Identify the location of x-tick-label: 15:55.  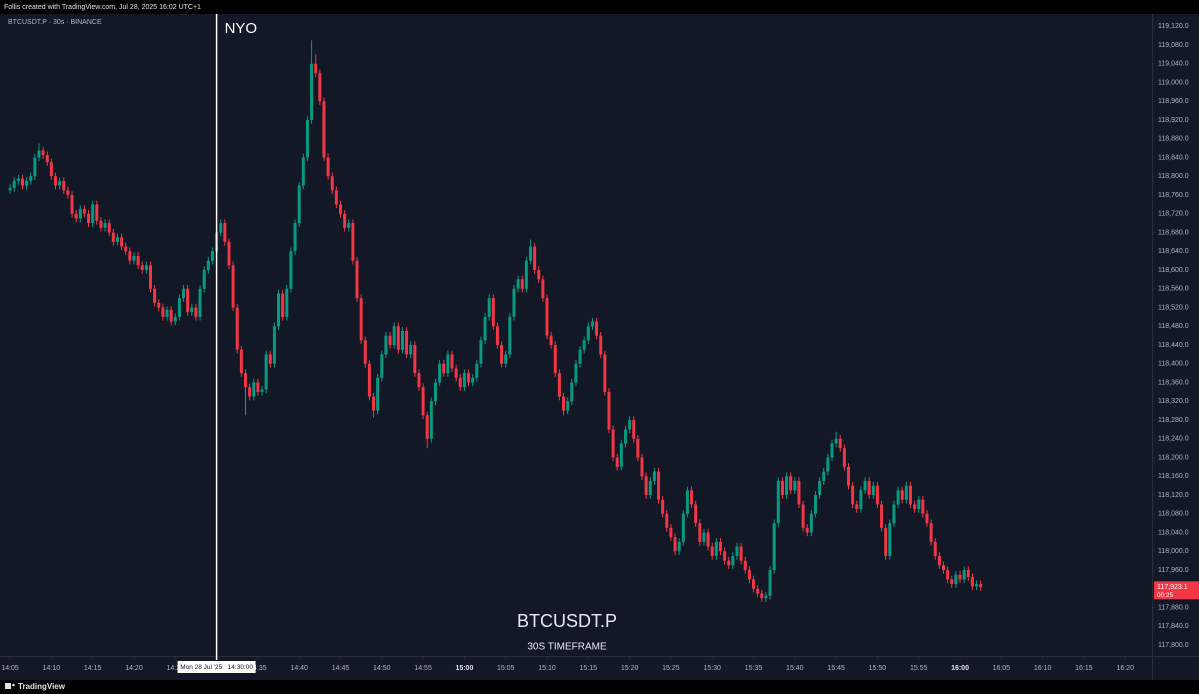
(919, 668).